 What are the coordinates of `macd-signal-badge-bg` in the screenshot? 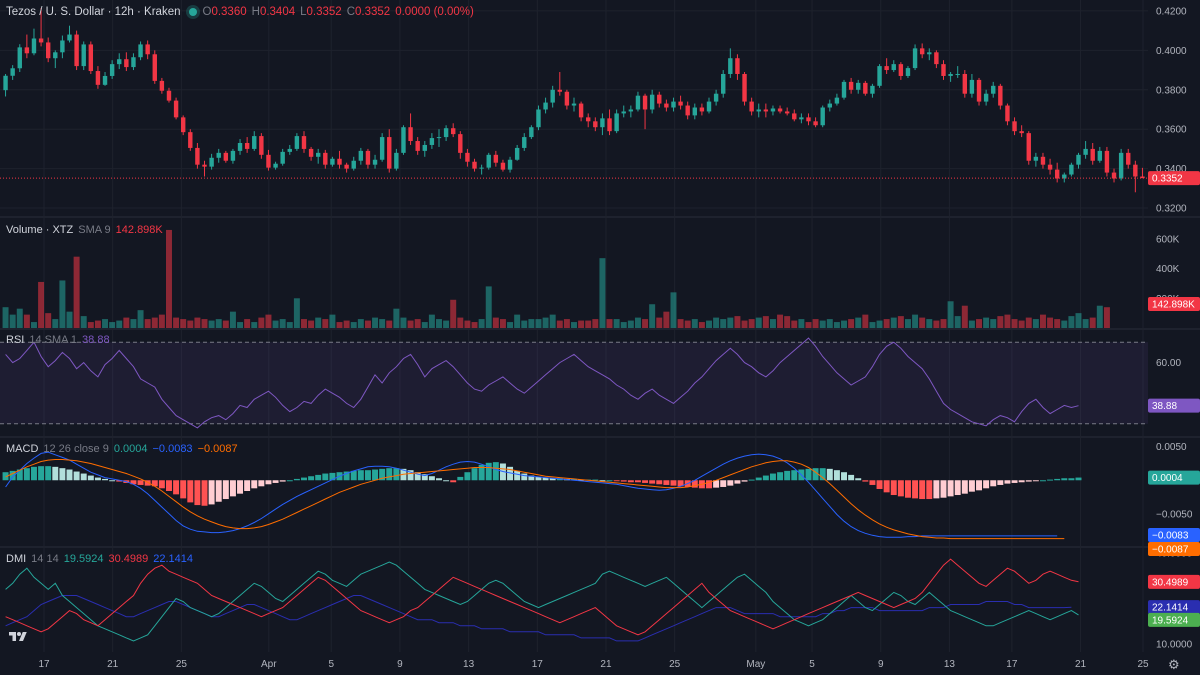 It's located at (1174, 548).